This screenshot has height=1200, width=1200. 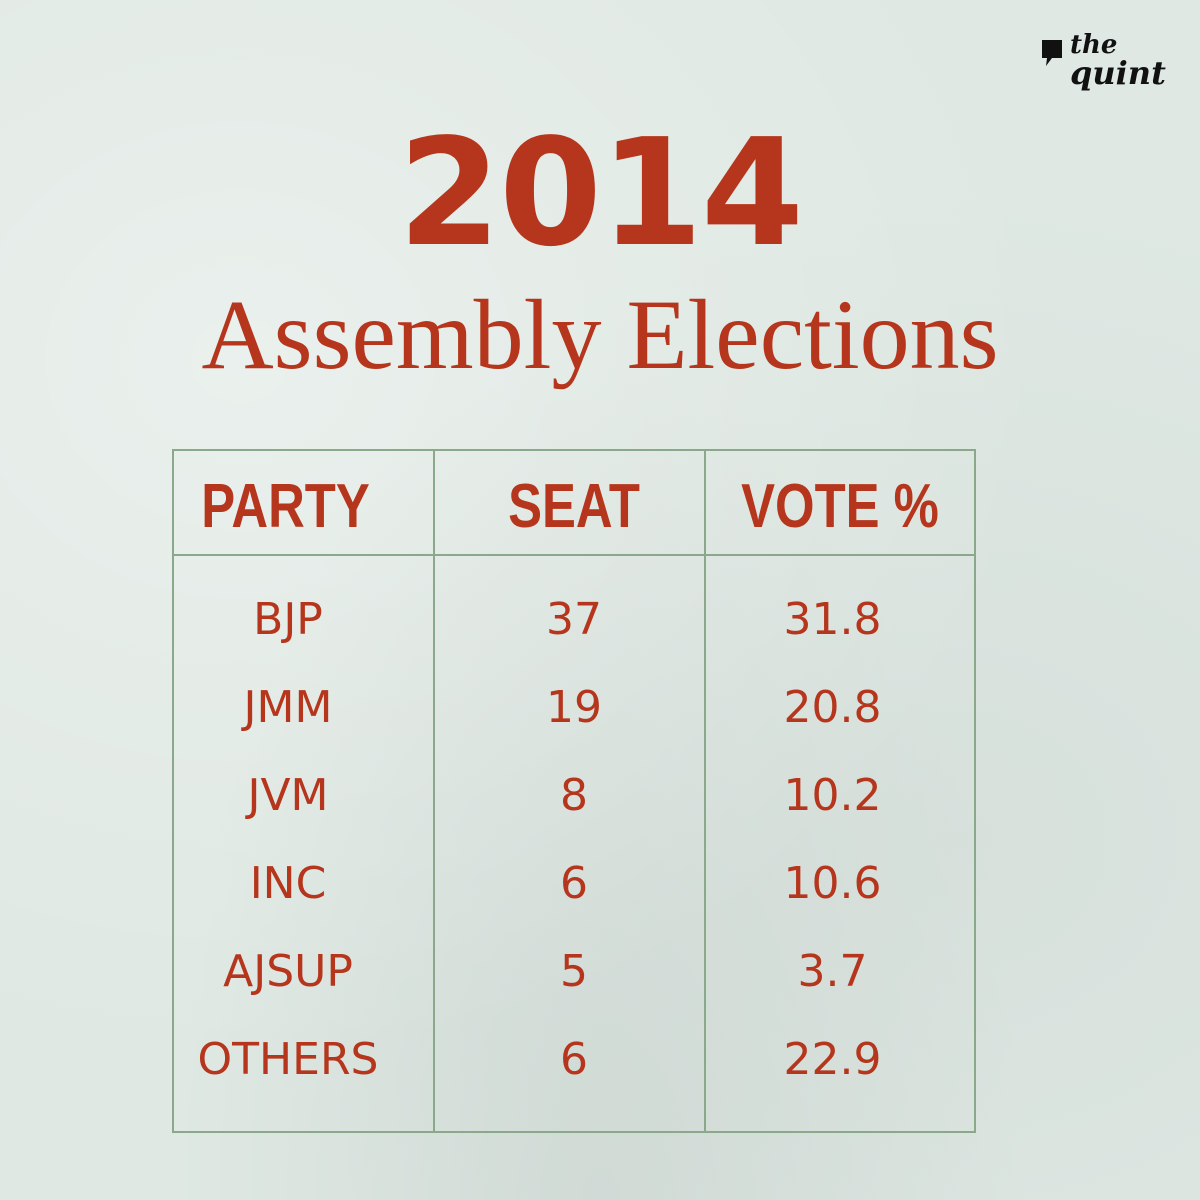 I want to click on logo-line-2: quint, so click(x=1118, y=73).